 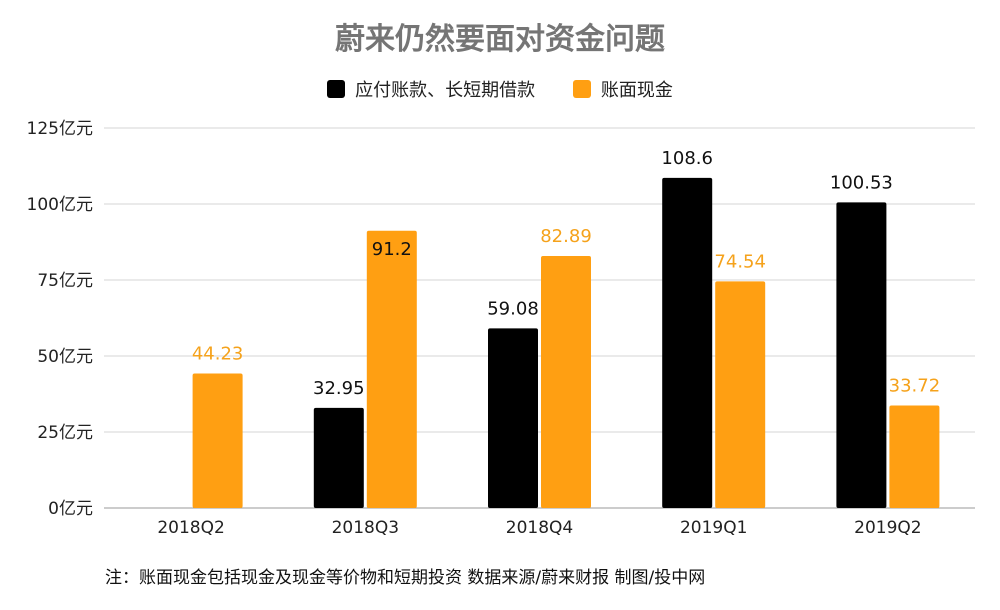 I want to click on y-tick-label: 75亿元, so click(x=65, y=281).